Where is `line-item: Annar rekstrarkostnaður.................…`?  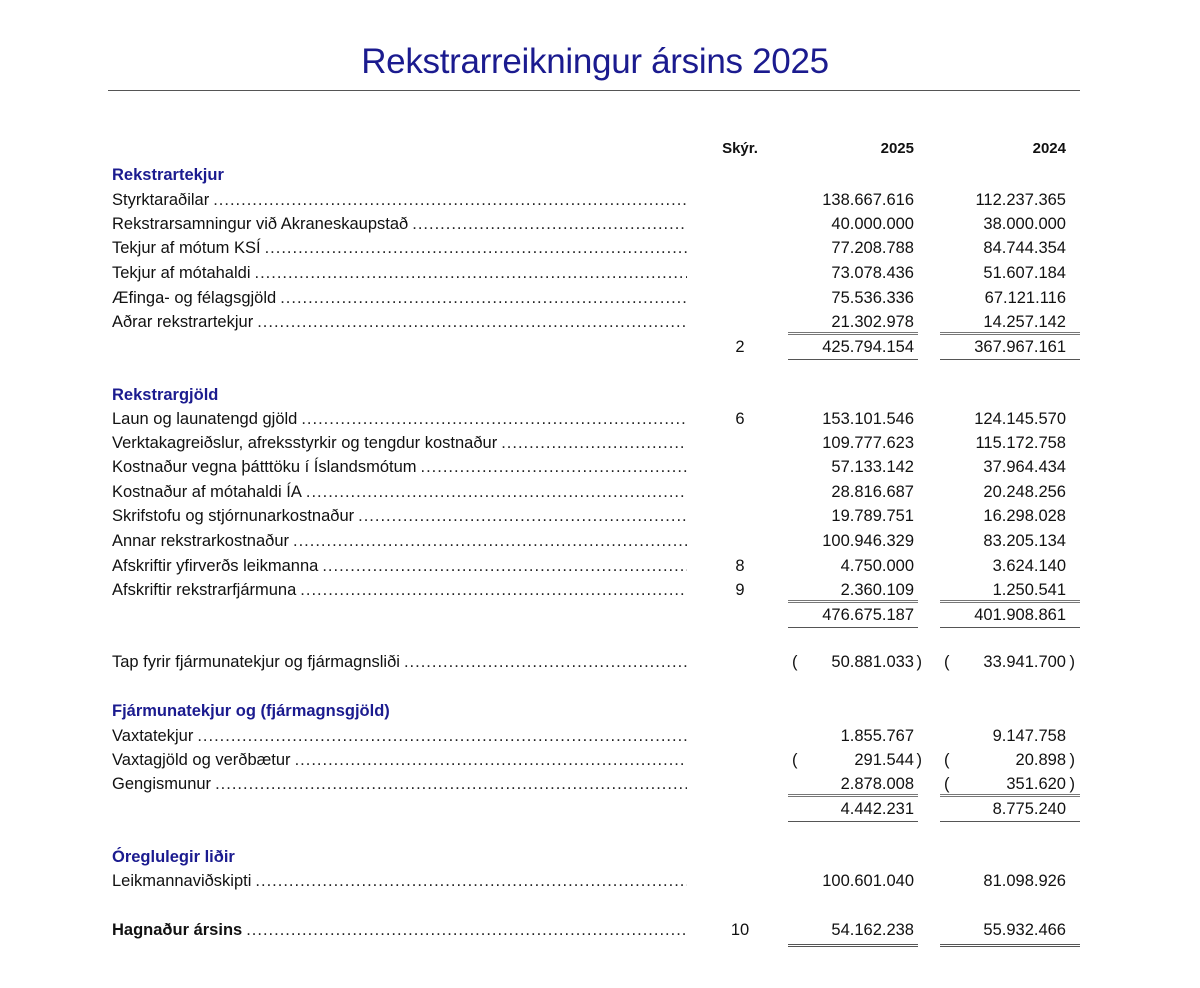 line-item: Annar rekstrarkostnaður.................… is located at coordinates (600, 541).